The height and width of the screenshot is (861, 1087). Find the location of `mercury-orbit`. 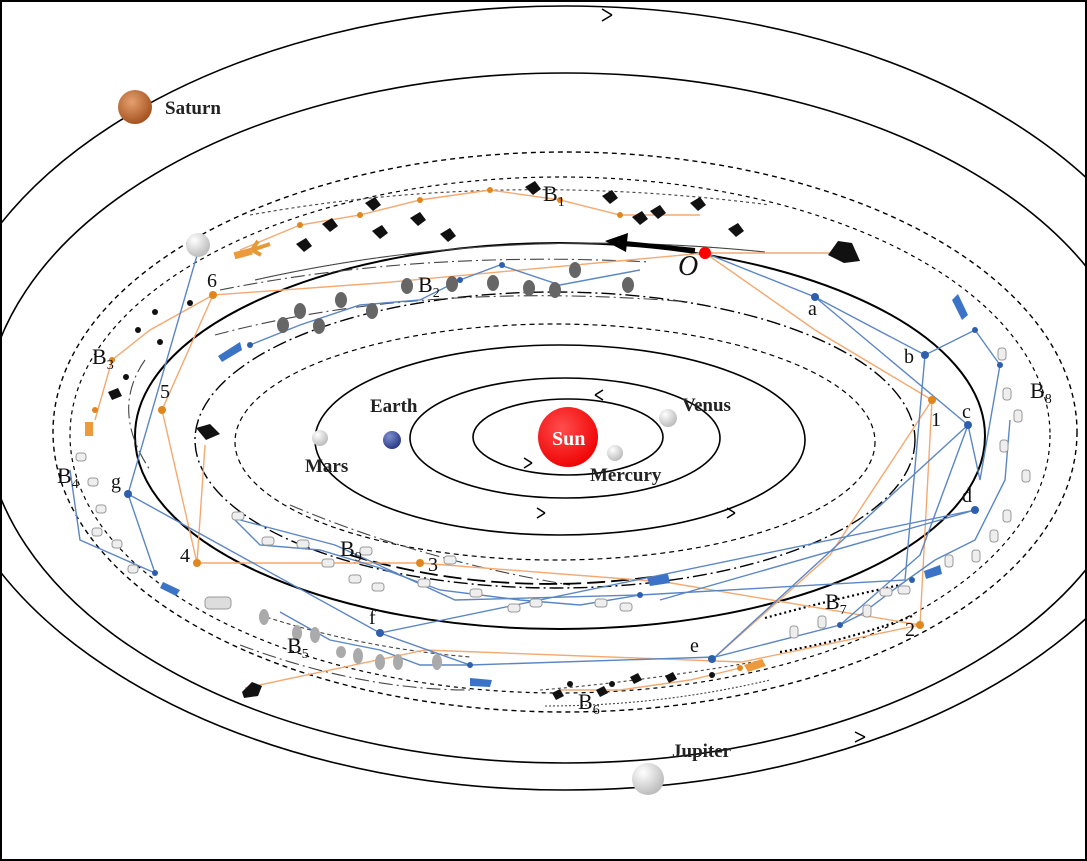

mercury-orbit is located at coordinates (568, 437).